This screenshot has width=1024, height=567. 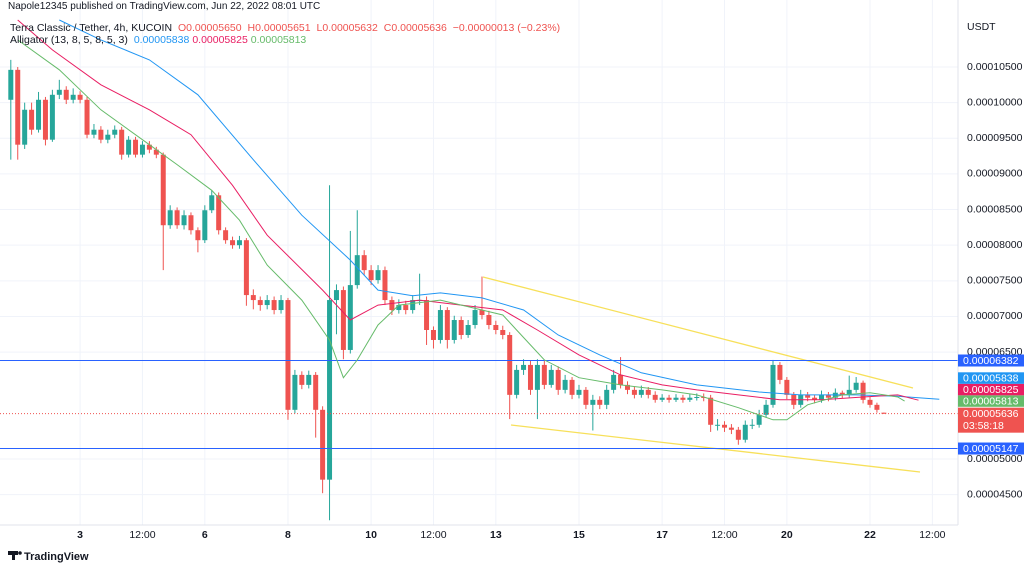 What do you see at coordinates (995, 316) in the screenshot?
I see `y-tick-label: 0.00007000` at bounding box center [995, 316].